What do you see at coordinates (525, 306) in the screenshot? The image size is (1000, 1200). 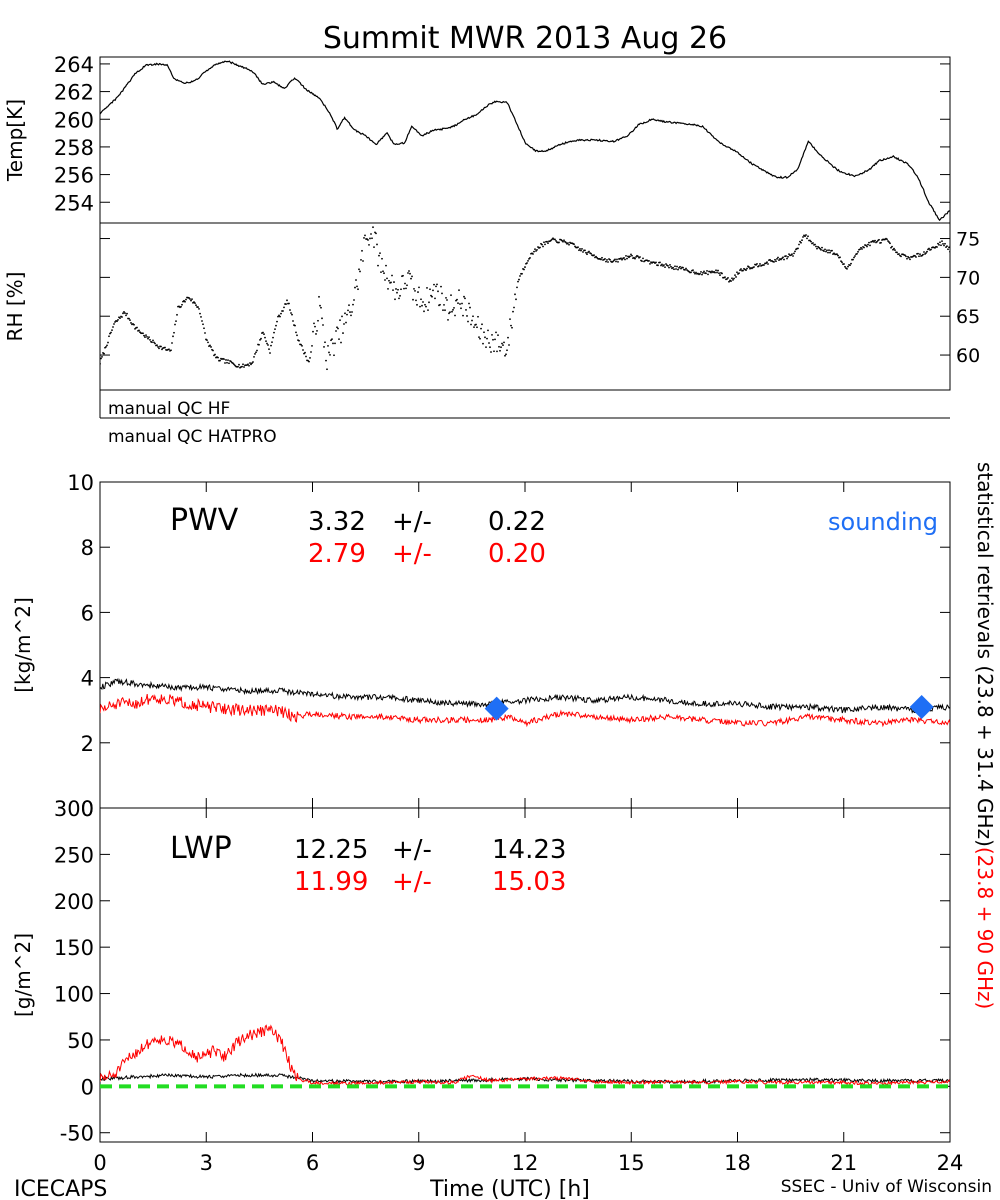 I see `rh-frame` at bounding box center [525, 306].